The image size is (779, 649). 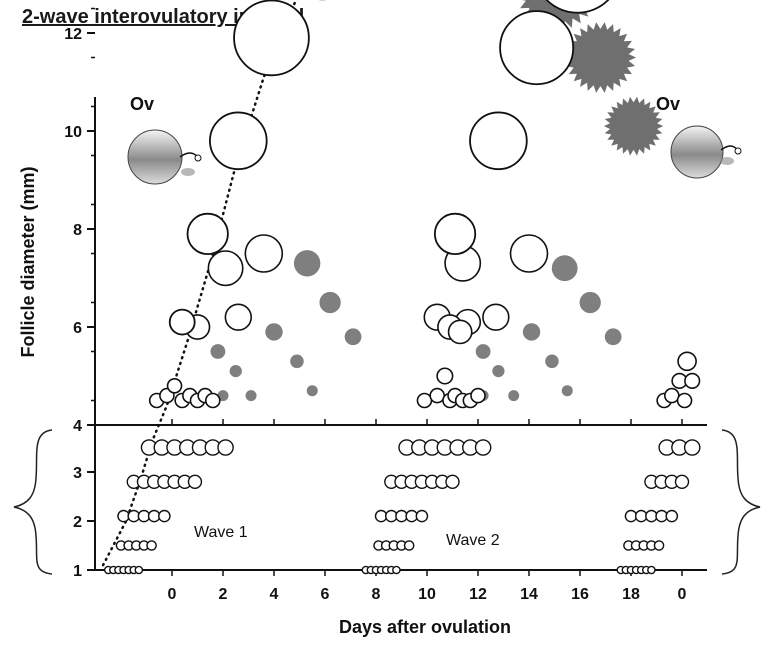 I want to click on y-tick-label: 2, so click(x=77, y=522).